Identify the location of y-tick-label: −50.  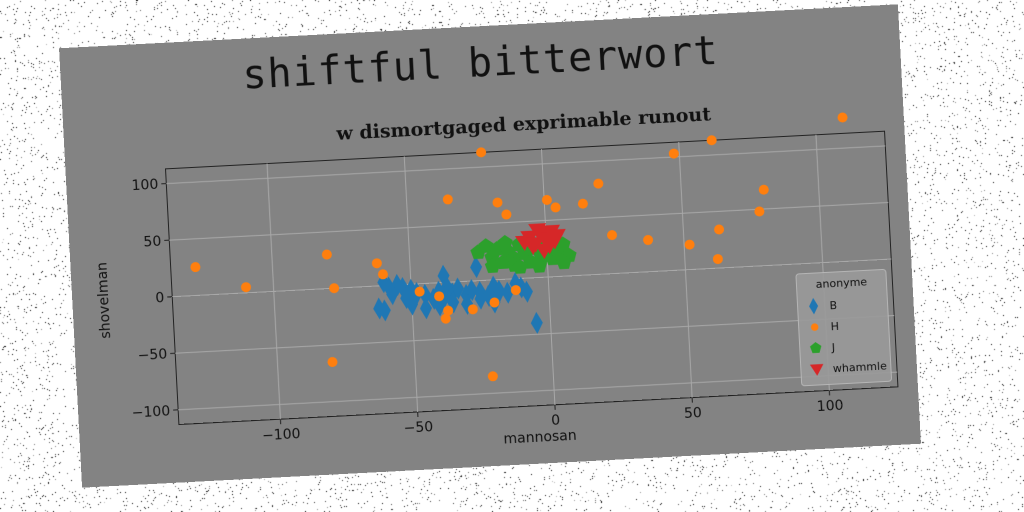
(152, 356).